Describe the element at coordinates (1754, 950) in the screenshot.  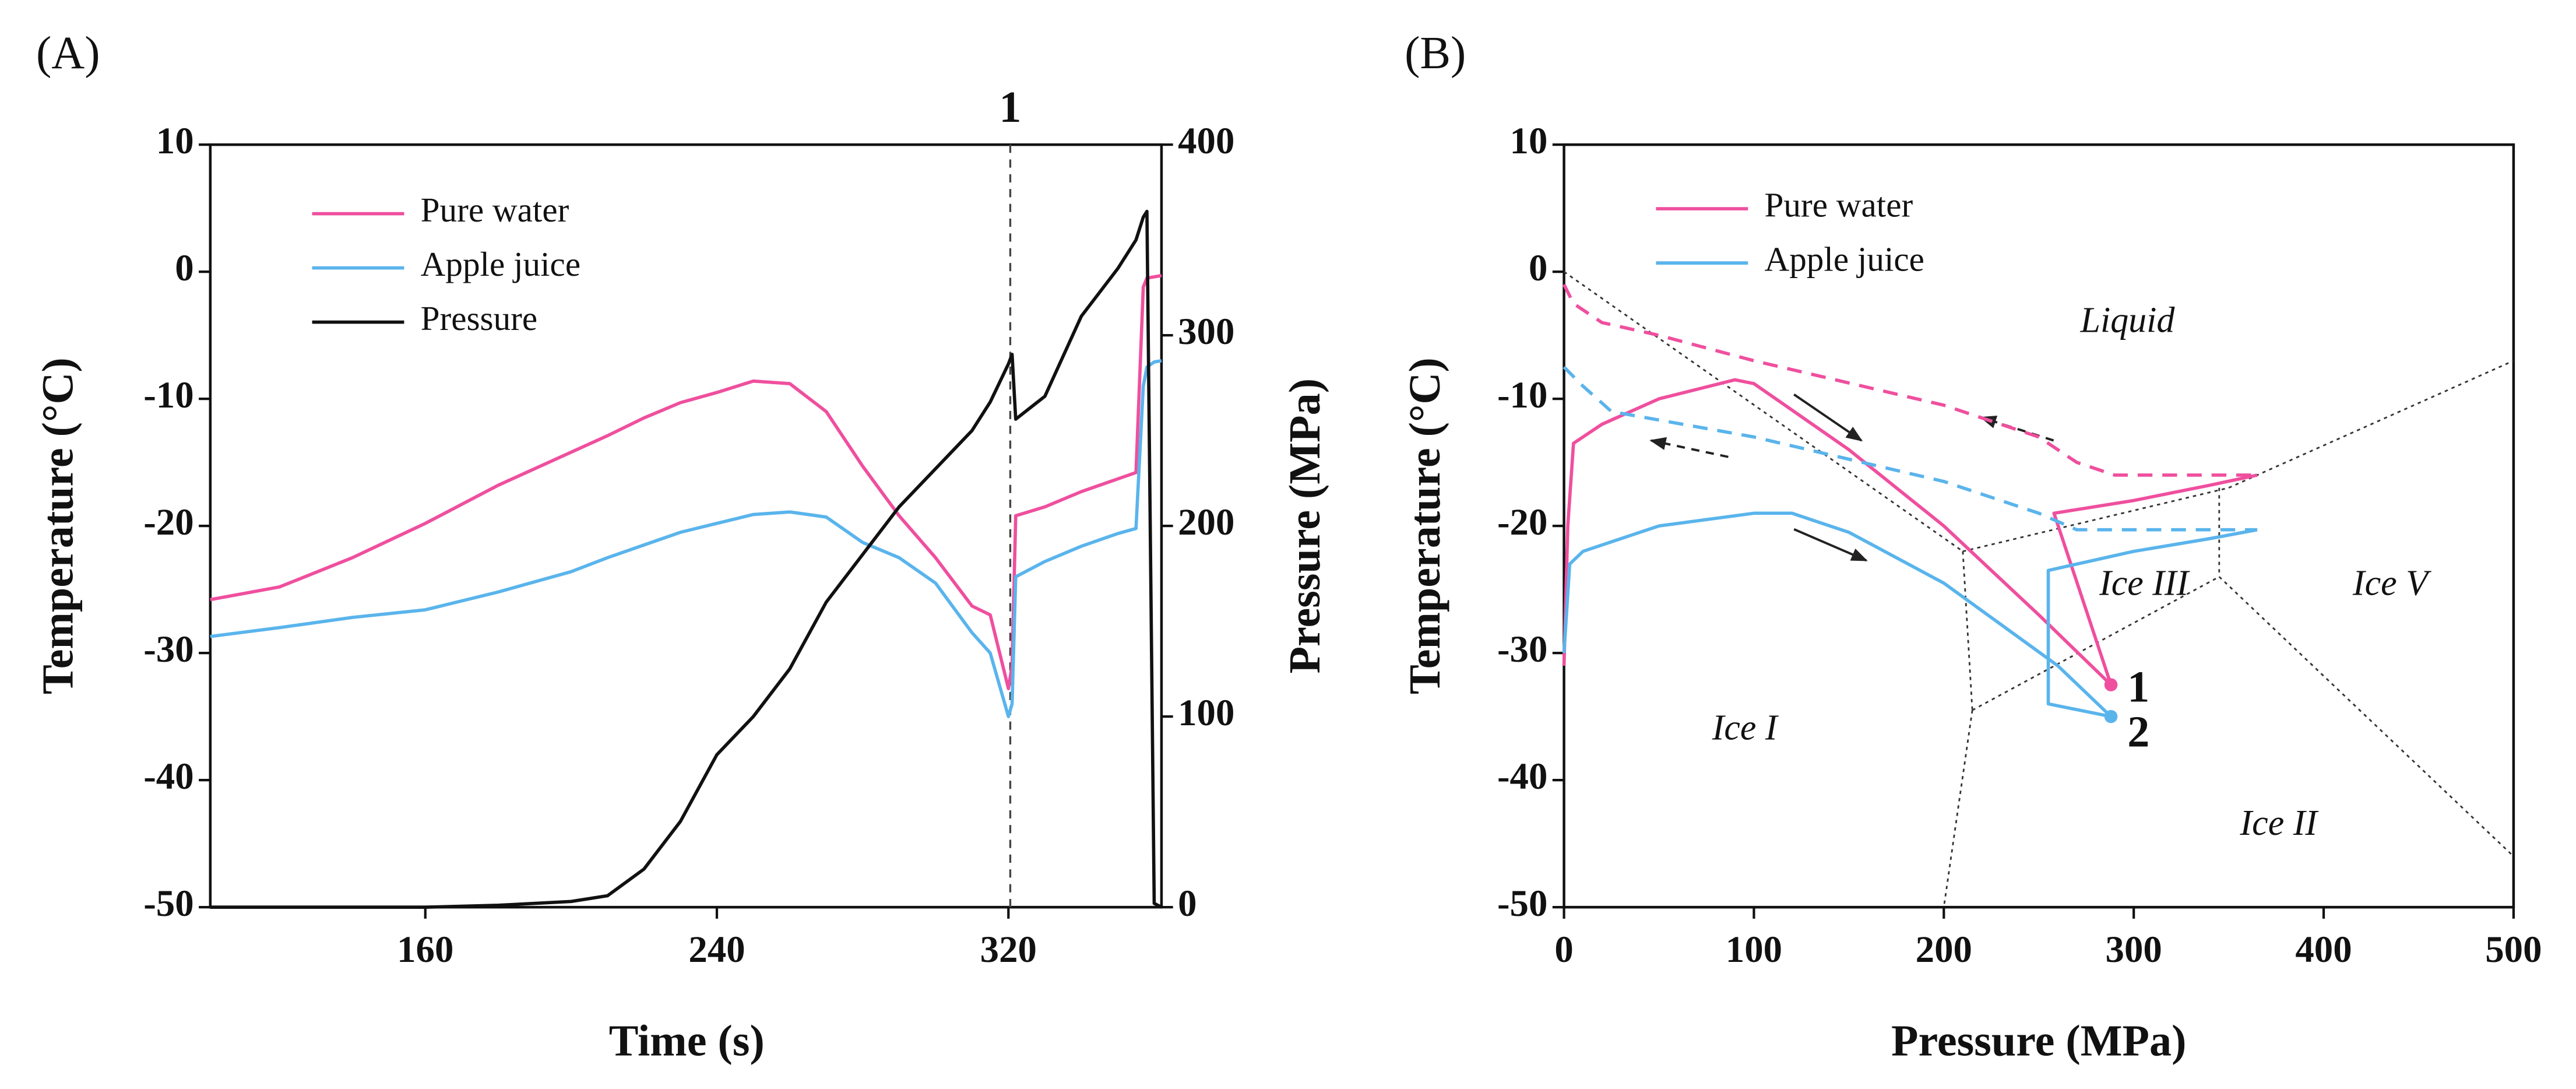
I see `x-tick-label: 100` at that location.